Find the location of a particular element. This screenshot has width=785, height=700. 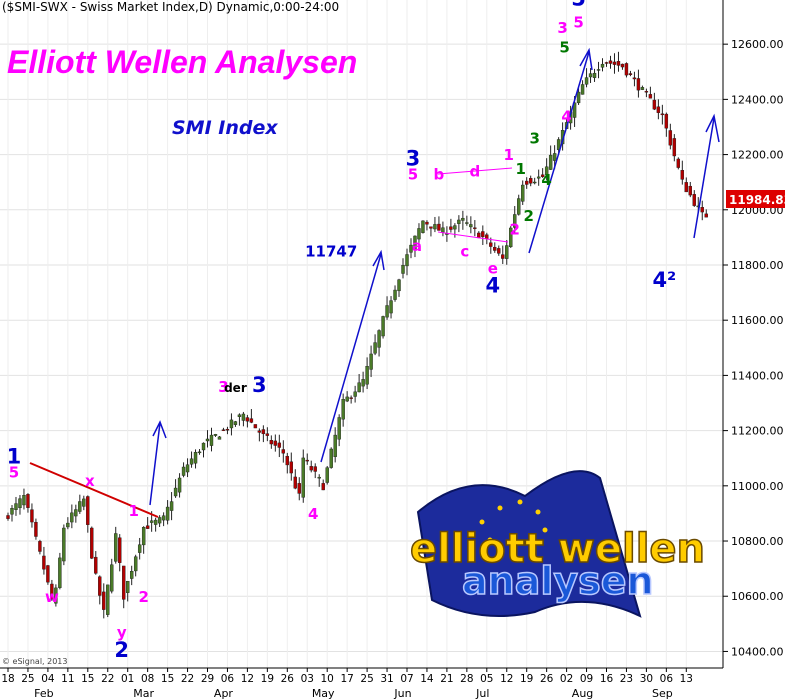

wave-label: b is located at coordinates (439, 174).